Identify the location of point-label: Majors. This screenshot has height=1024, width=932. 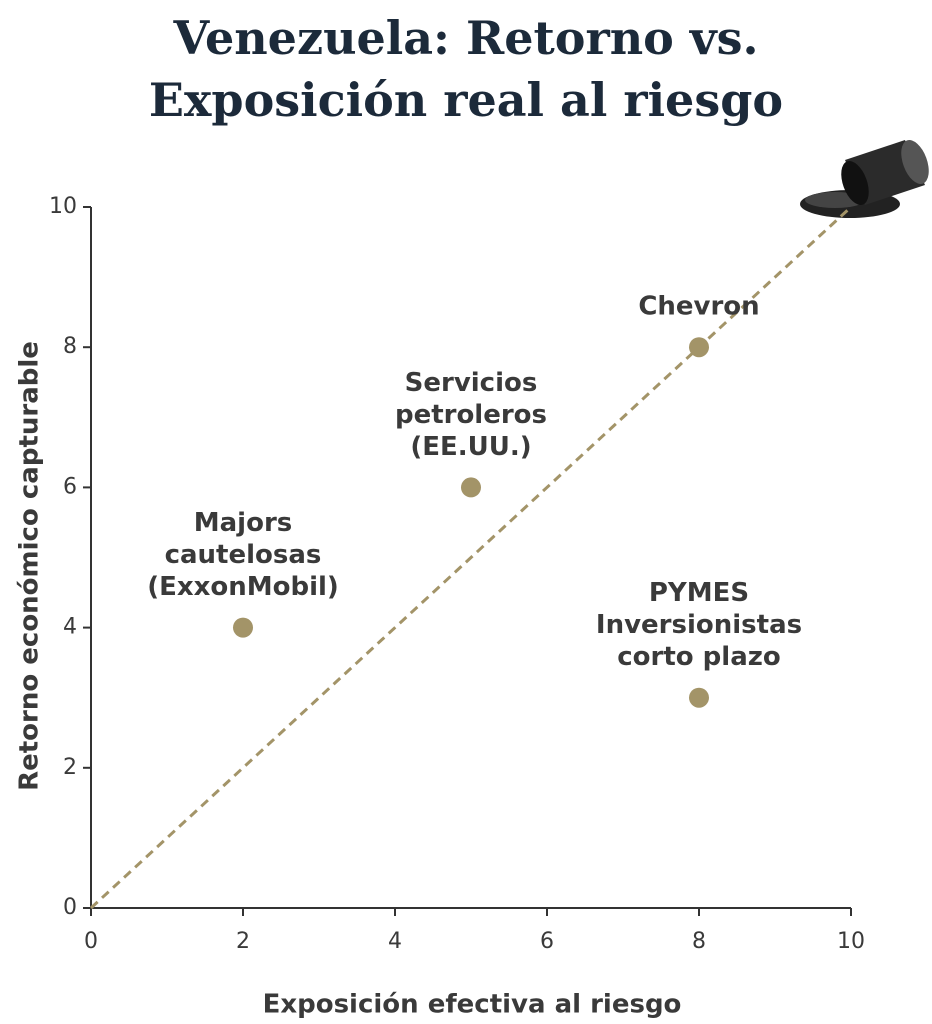
(243, 523).